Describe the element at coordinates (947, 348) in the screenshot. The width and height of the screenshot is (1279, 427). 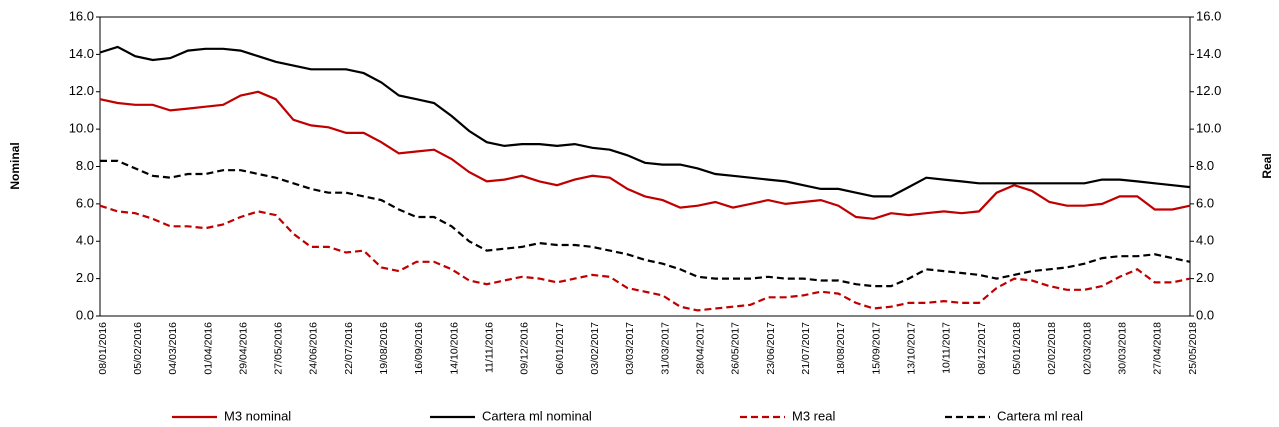
I see `x-tick-label: 10/11/2017` at that location.